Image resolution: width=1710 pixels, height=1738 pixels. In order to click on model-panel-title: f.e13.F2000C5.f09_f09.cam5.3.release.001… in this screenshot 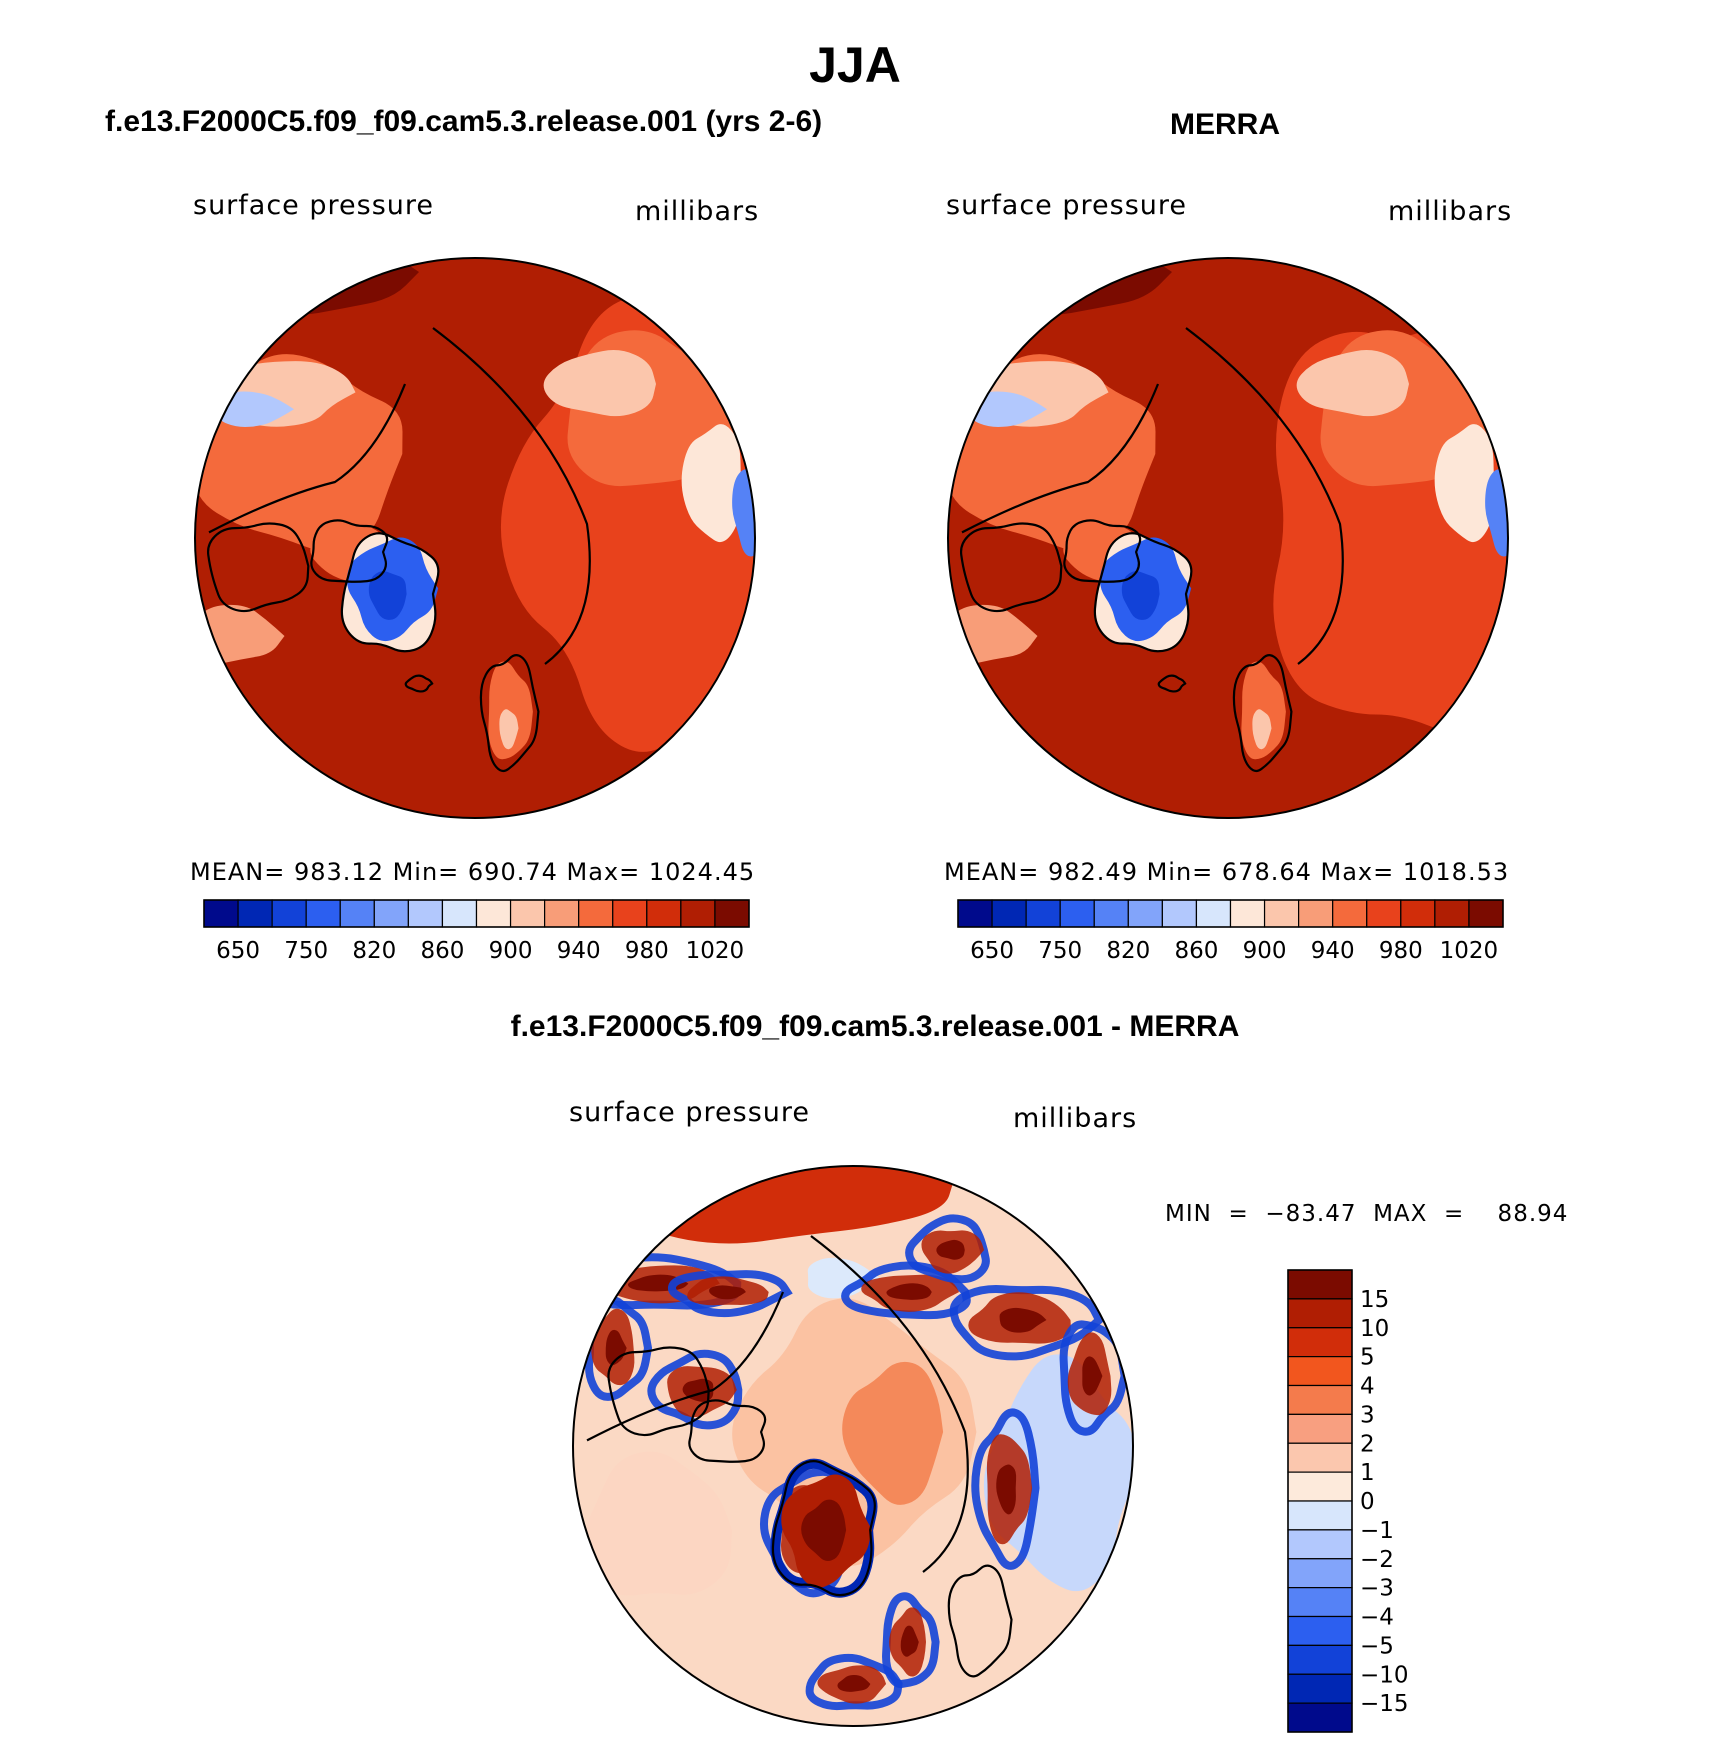, I will do `click(464, 121)`.